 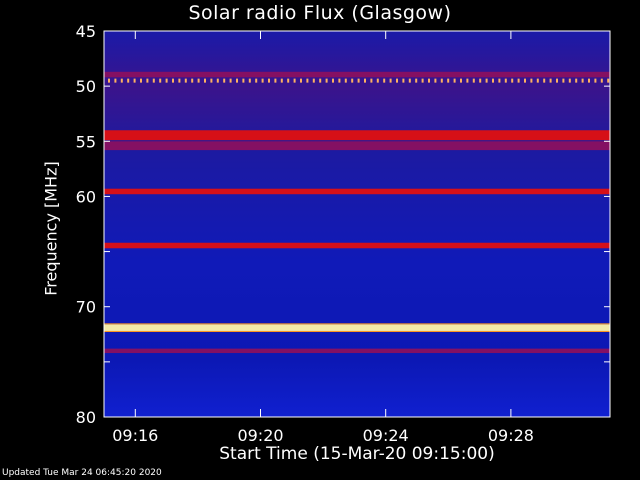 What do you see at coordinates (320, 13) in the screenshot?
I see `chart-title: Solar radio Flux (Glasgow)` at bounding box center [320, 13].